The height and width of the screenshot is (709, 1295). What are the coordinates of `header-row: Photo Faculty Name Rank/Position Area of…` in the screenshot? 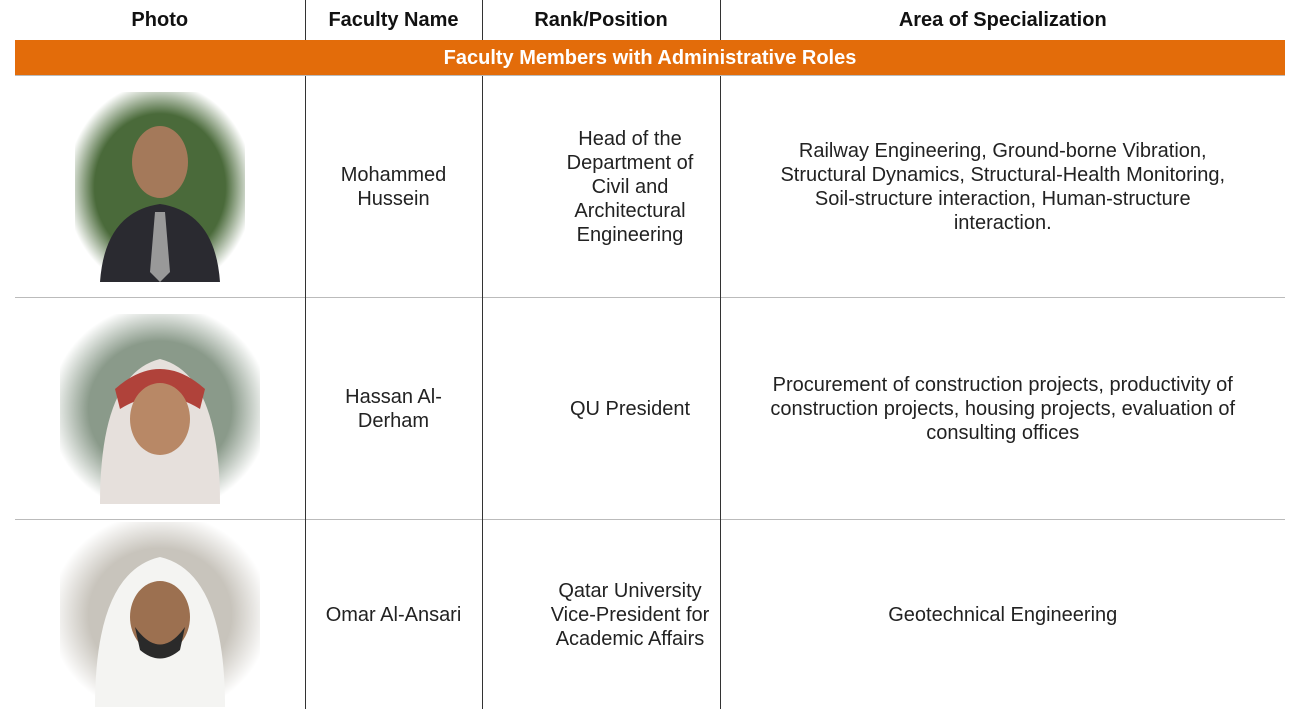 It's located at (650, 20).